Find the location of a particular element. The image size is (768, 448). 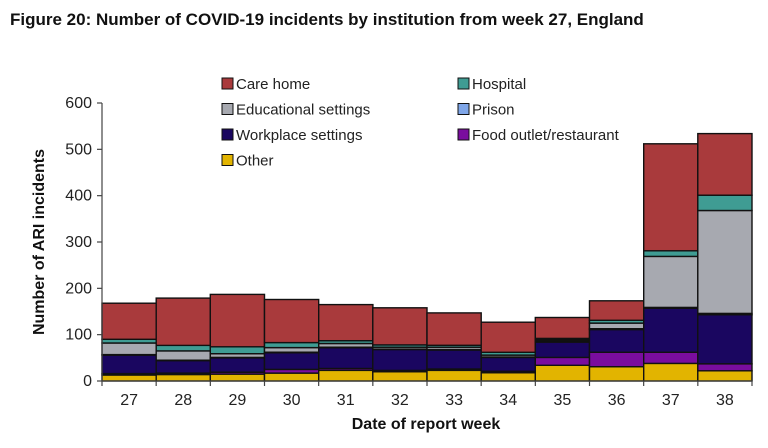

bar-segment-workplace-settings-wk37 is located at coordinates (671, 330).